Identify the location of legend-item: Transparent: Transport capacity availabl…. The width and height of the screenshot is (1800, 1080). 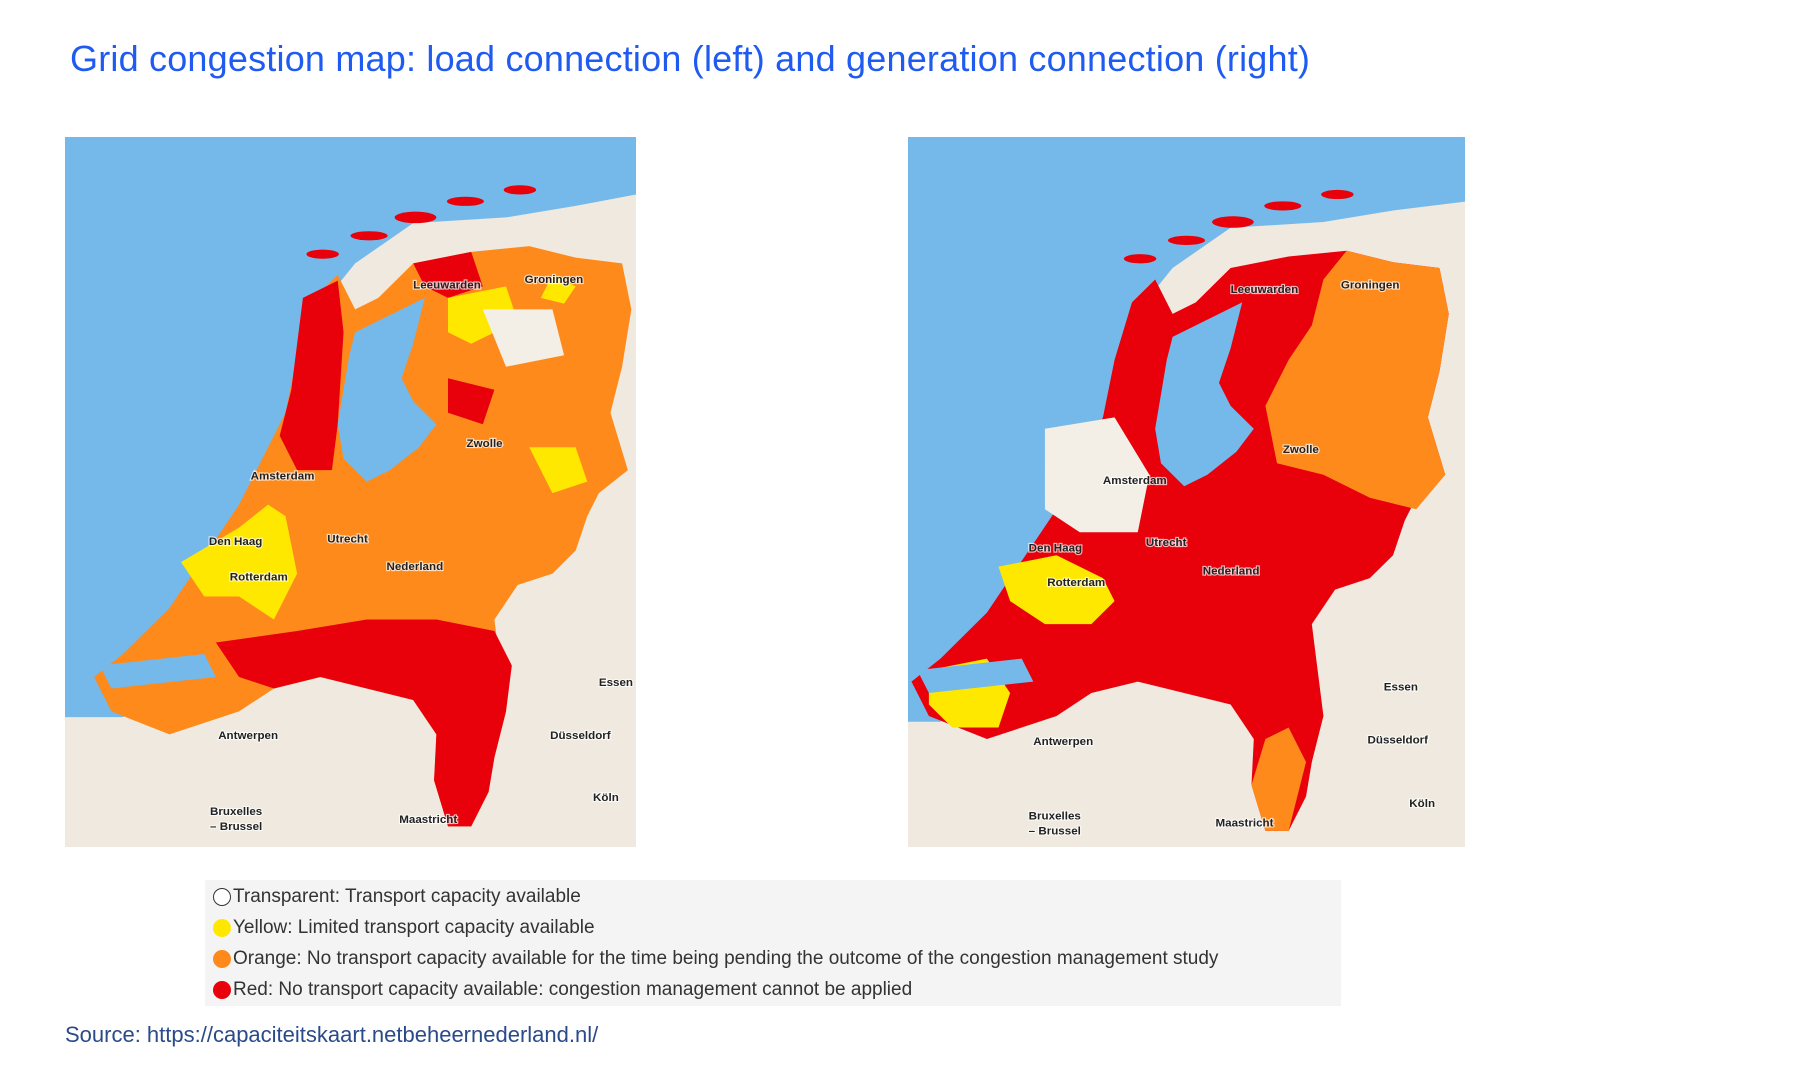
(397, 897).